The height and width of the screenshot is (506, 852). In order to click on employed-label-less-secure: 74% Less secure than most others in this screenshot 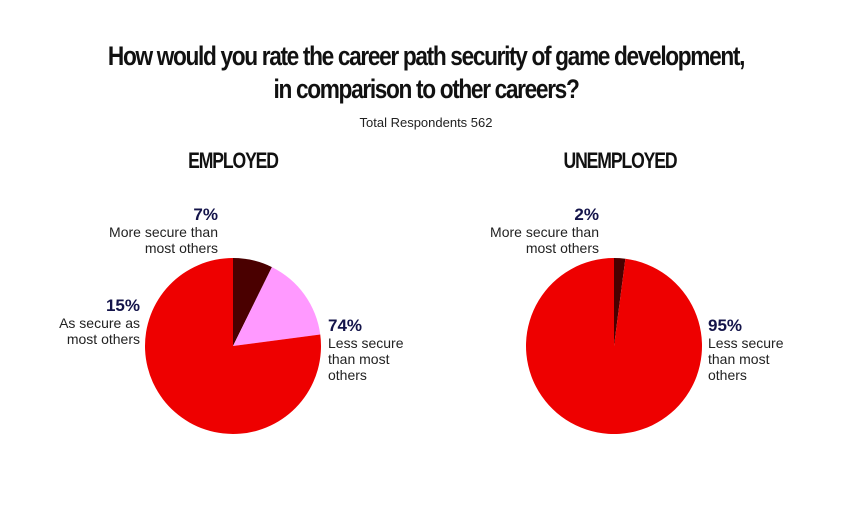, I will do `click(365, 349)`.